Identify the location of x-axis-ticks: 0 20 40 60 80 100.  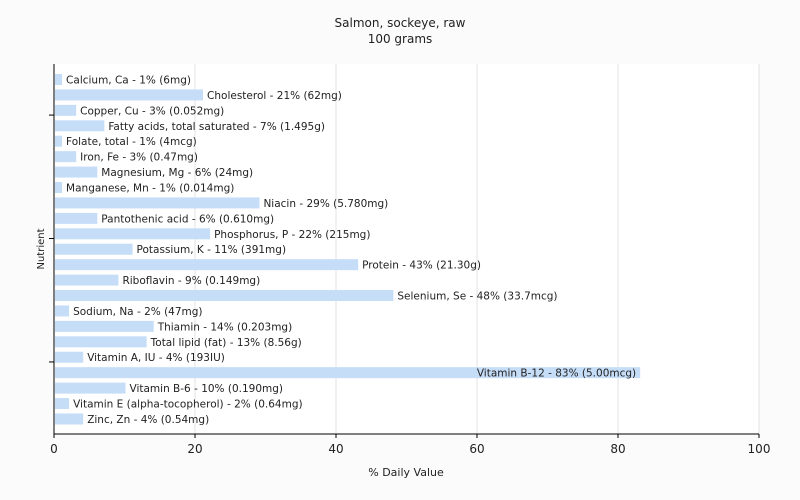
(410, 445).